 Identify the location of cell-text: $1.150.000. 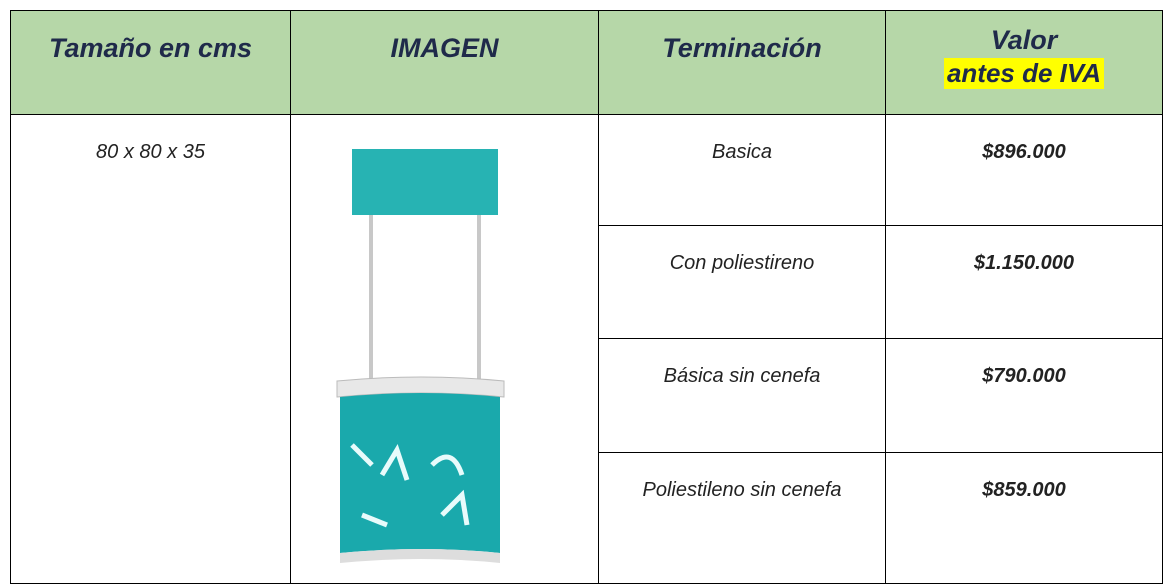
(1024, 262).